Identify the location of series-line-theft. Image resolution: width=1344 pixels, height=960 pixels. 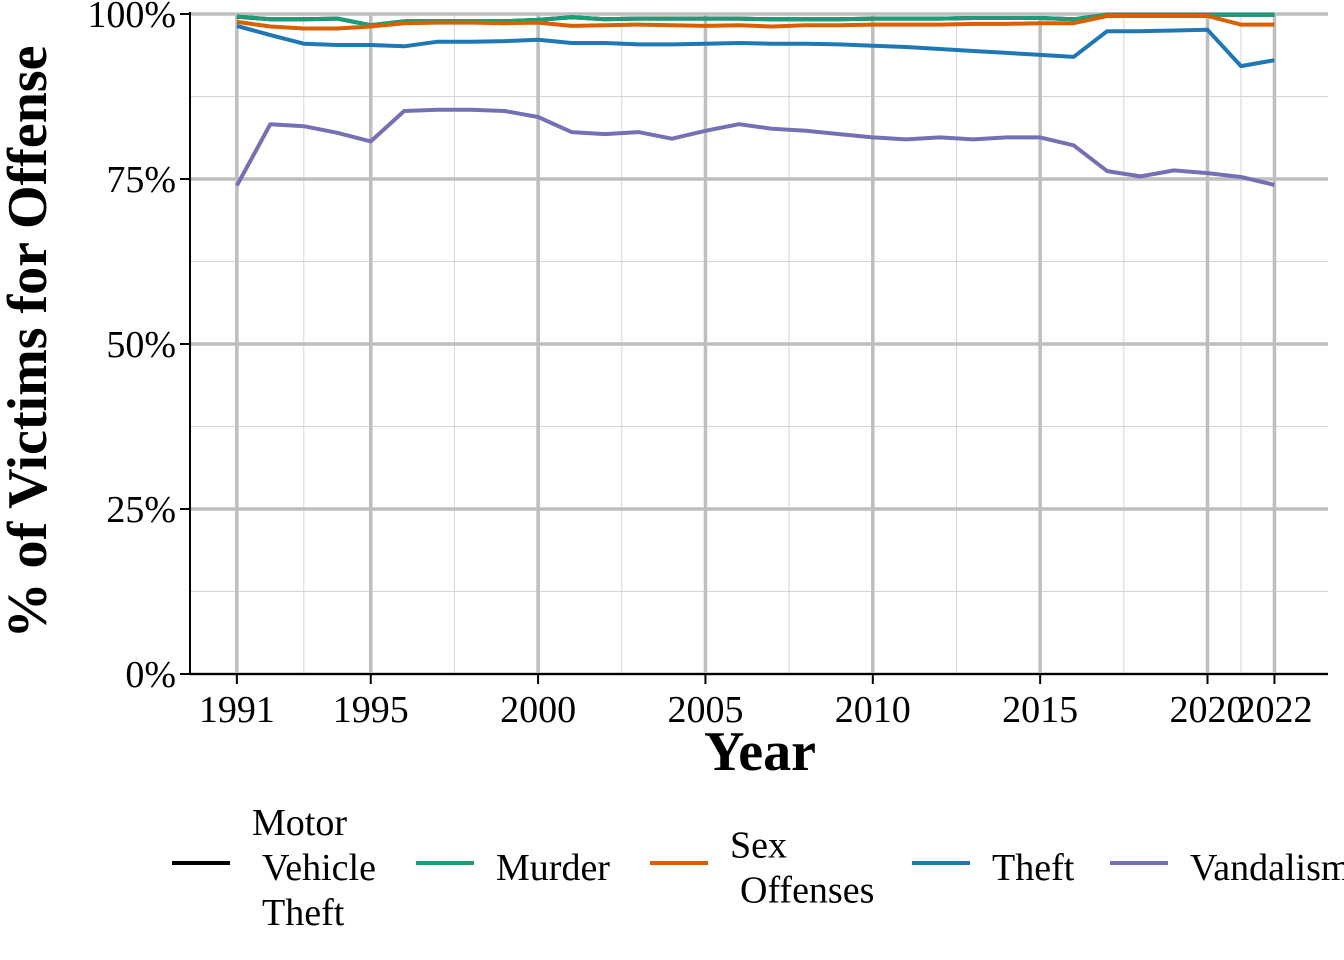
(755, 46).